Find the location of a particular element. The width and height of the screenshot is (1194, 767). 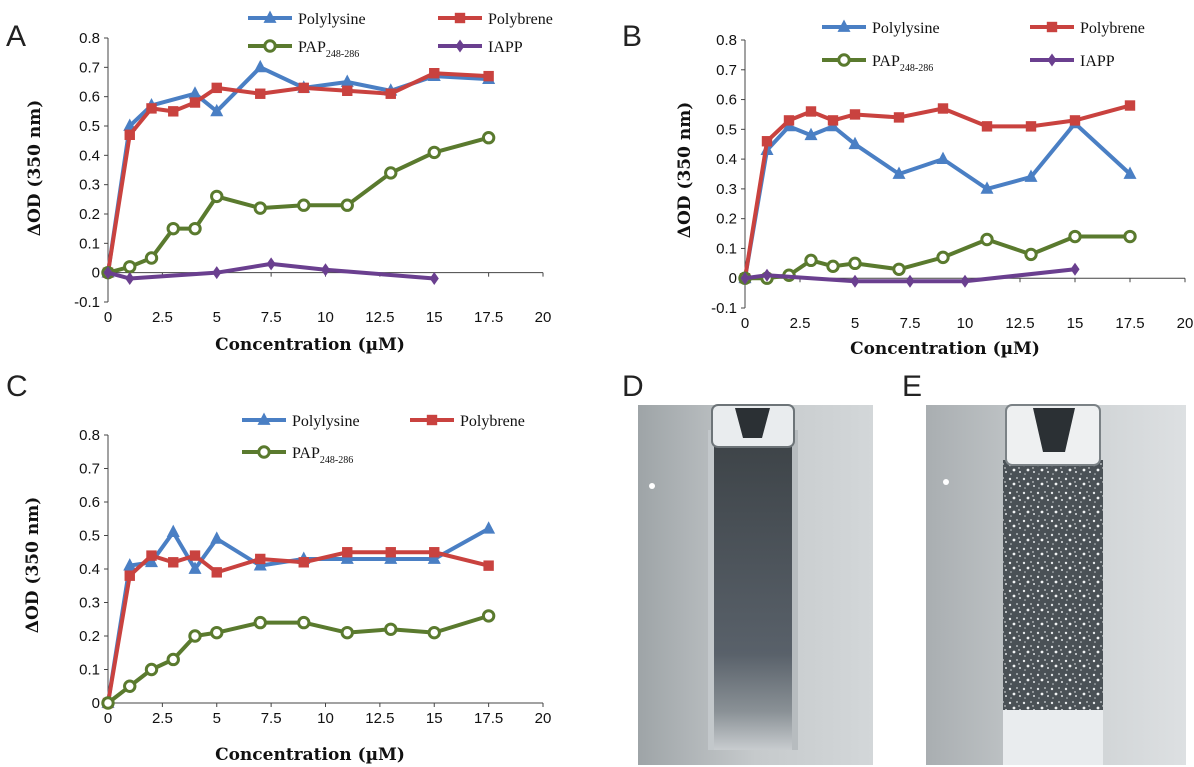

series-polybrene is located at coordinates (298, 628).